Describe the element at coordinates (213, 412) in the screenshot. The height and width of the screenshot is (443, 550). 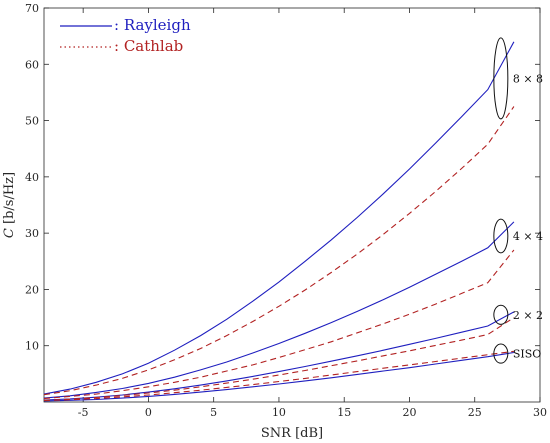
I see `x-tick-label: 5` at that location.